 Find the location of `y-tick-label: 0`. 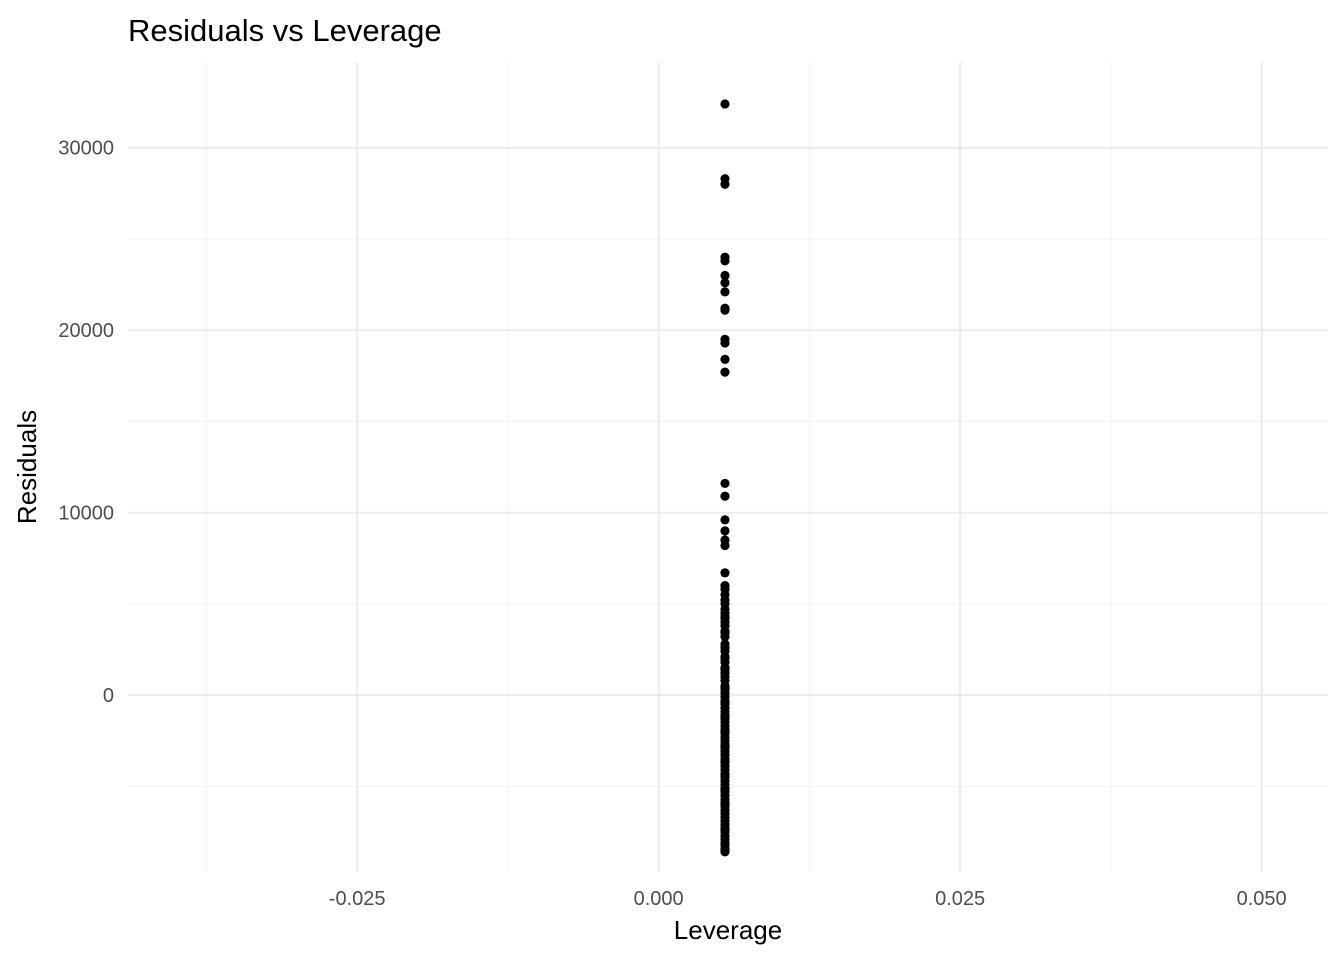

y-tick-label: 0 is located at coordinates (108, 696).